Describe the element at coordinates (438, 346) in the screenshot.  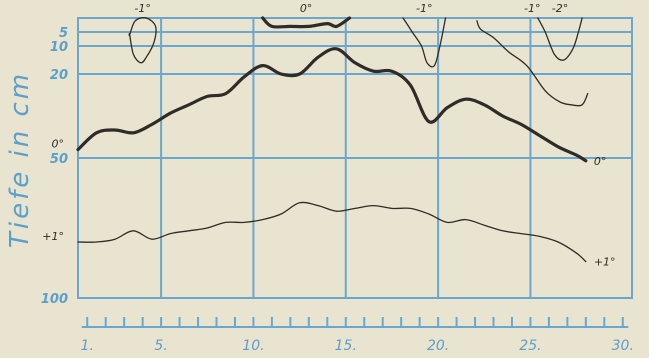
I see `x-tick-label: 20.` at that location.